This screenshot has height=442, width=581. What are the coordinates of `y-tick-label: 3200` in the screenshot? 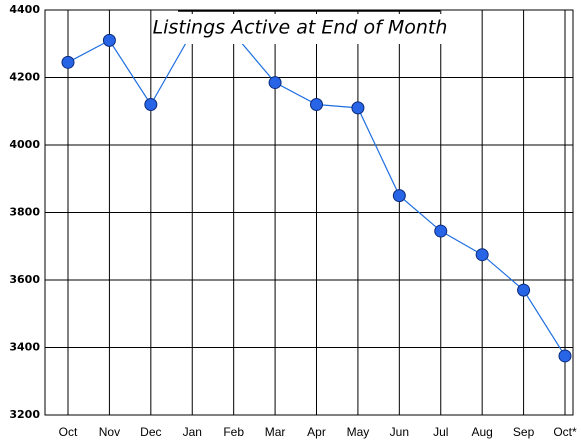 It's located at (24, 414).